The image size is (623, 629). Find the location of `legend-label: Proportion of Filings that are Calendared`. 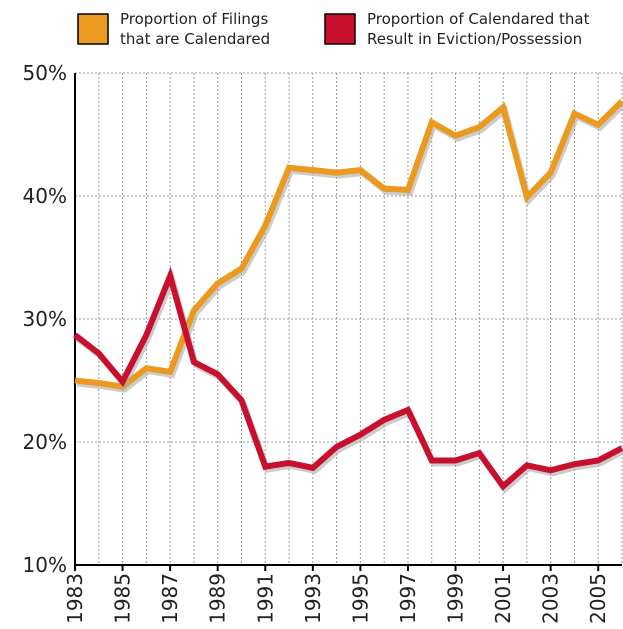

legend-label: Proportion of Filings that are Calendared is located at coordinates (195, 29).